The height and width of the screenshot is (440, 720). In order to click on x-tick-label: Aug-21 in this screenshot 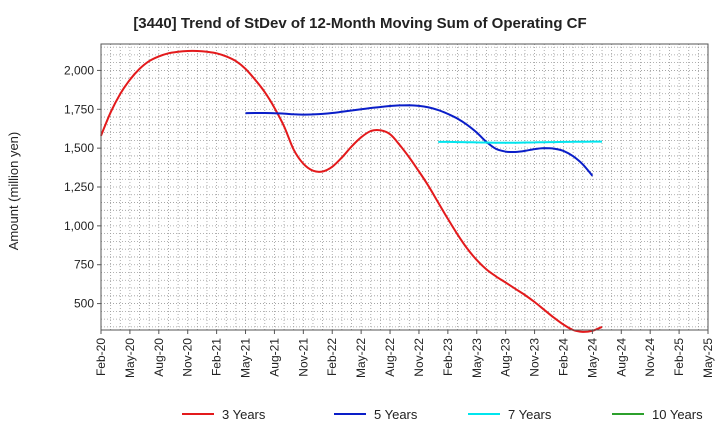, I will do `click(274, 357)`.